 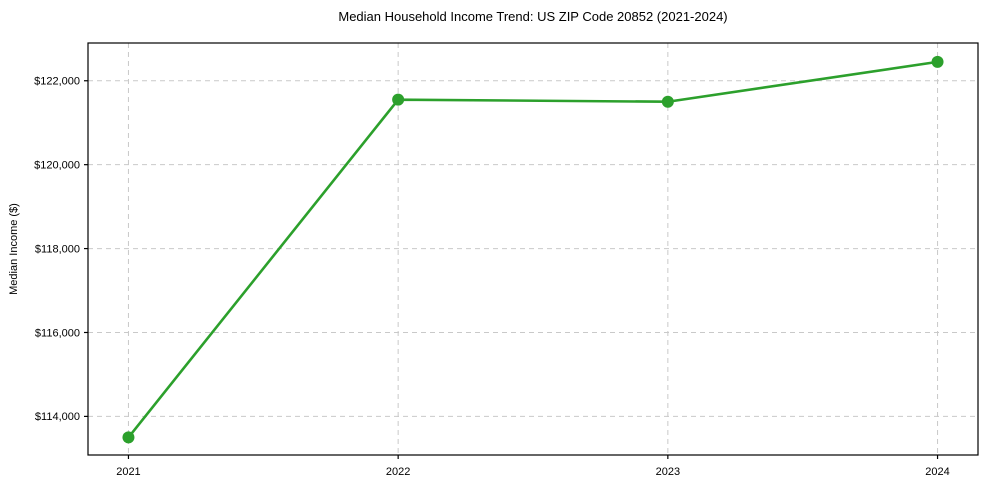 What do you see at coordinates (128, 472) in the screenshot?
I see `x-tick-label: 2021` at bounding box center [128, 472].